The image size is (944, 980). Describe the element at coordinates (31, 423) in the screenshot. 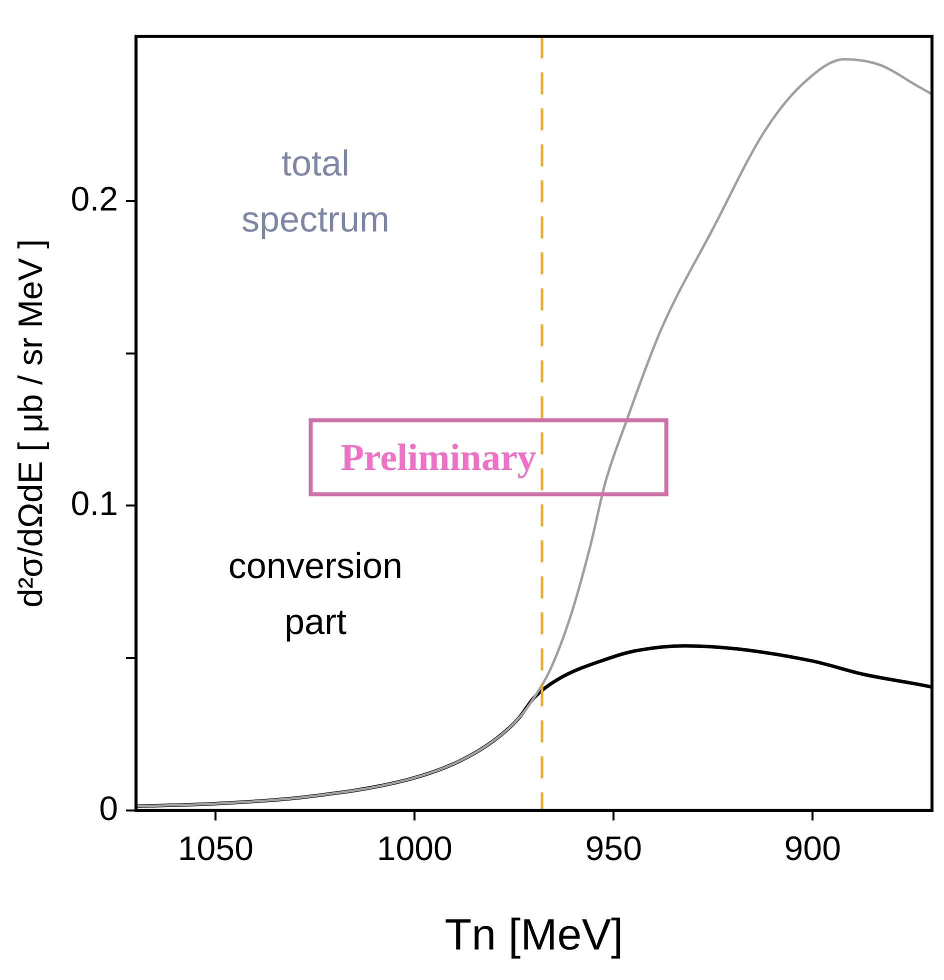

I see `y-axis-title: d²σ/dΩdE [ μb / sr MeV ]` at that location.